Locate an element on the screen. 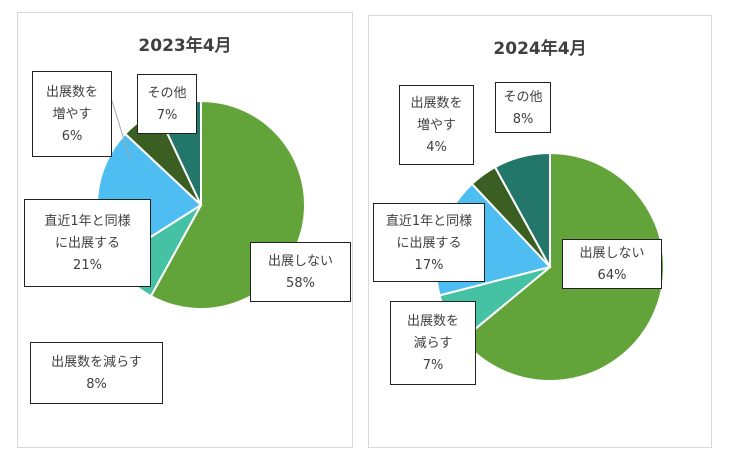 The height and width of the screenshot is (462, 732). data-label: 出展数を増やす 4% is located at coordinates (436, 125).